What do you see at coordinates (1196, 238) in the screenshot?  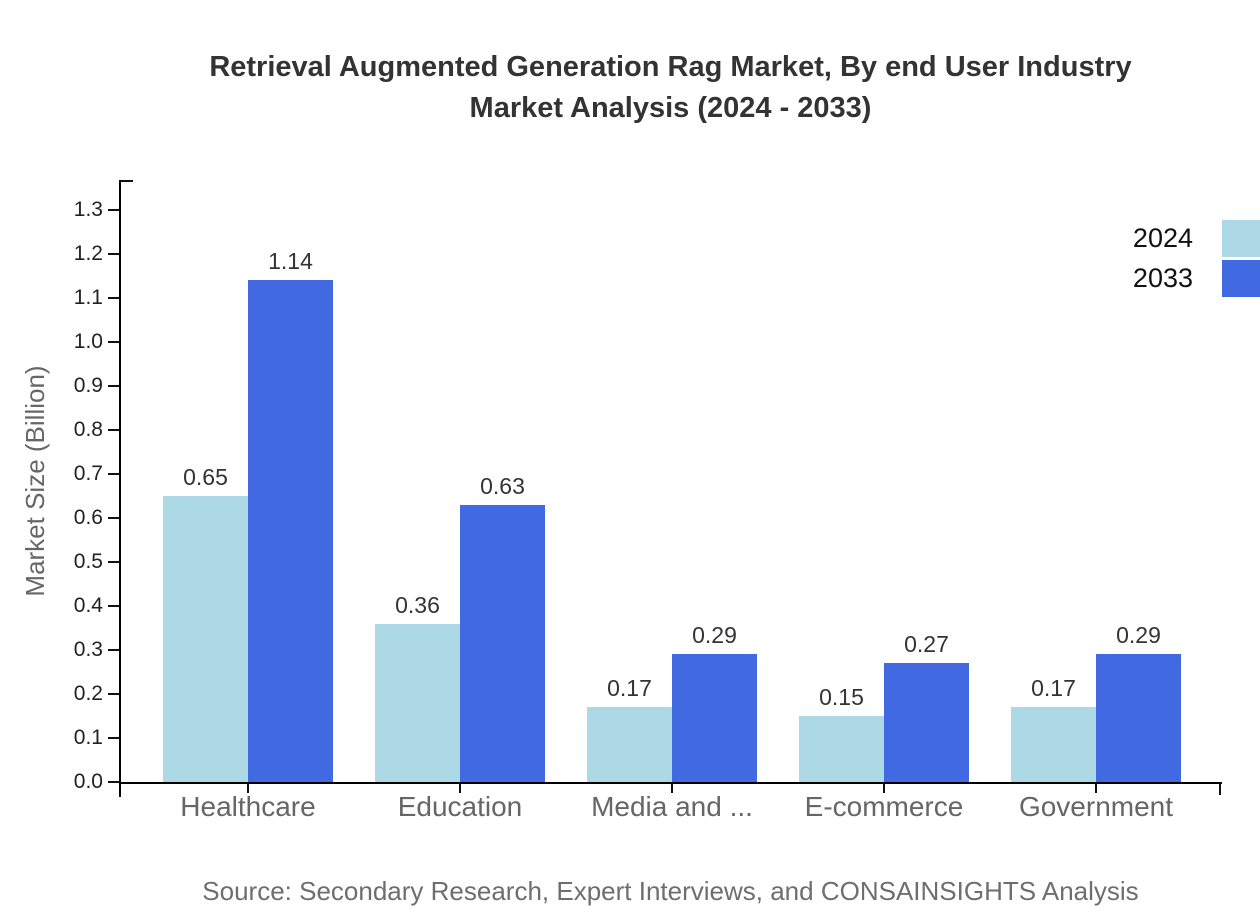 I see `legend-item-2024: 2024` at bounding box center [1196, 238].